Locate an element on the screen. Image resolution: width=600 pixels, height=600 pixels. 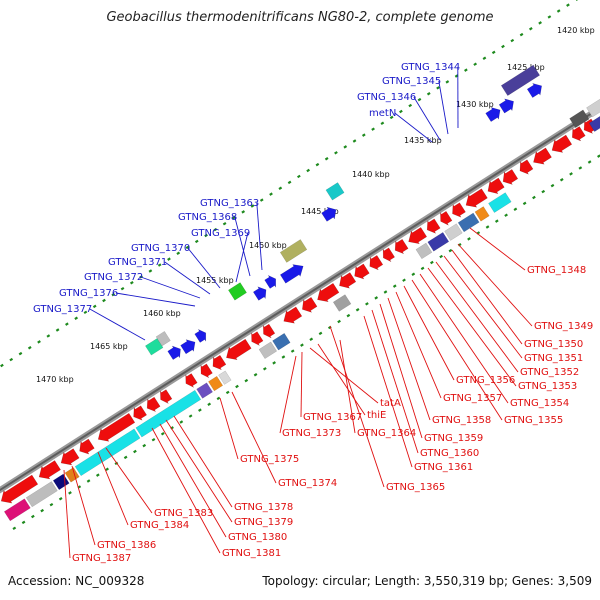
kbp-tick-label: 1445 kbp is located at coordinates (320, 211).